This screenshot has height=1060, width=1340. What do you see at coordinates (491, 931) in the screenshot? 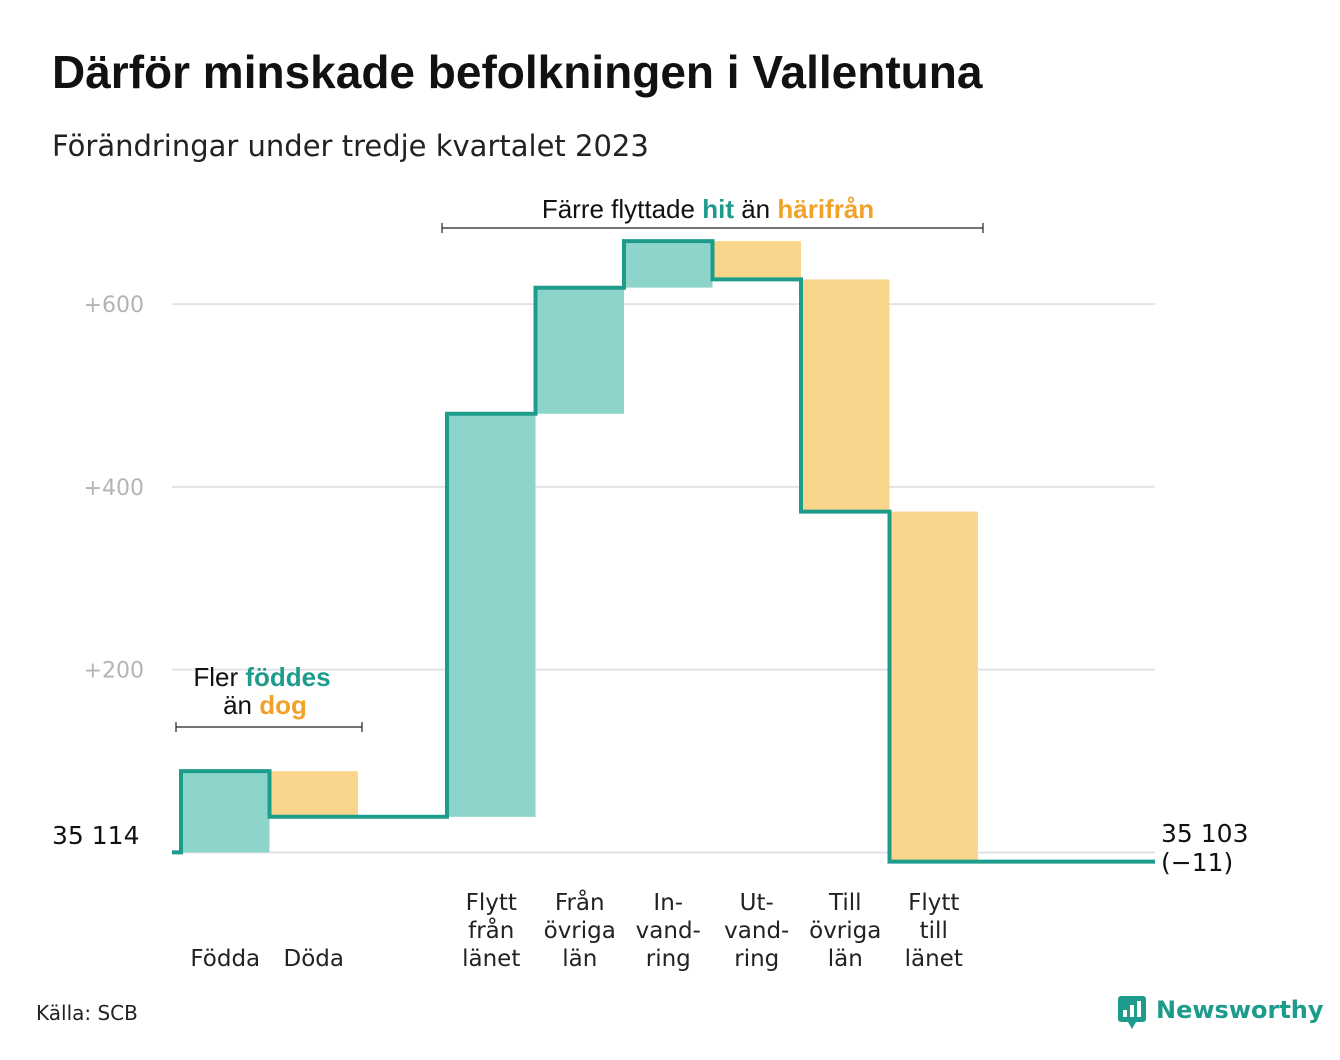
I see `category-label: Flytt från länet` at bounding box center [491, 931].